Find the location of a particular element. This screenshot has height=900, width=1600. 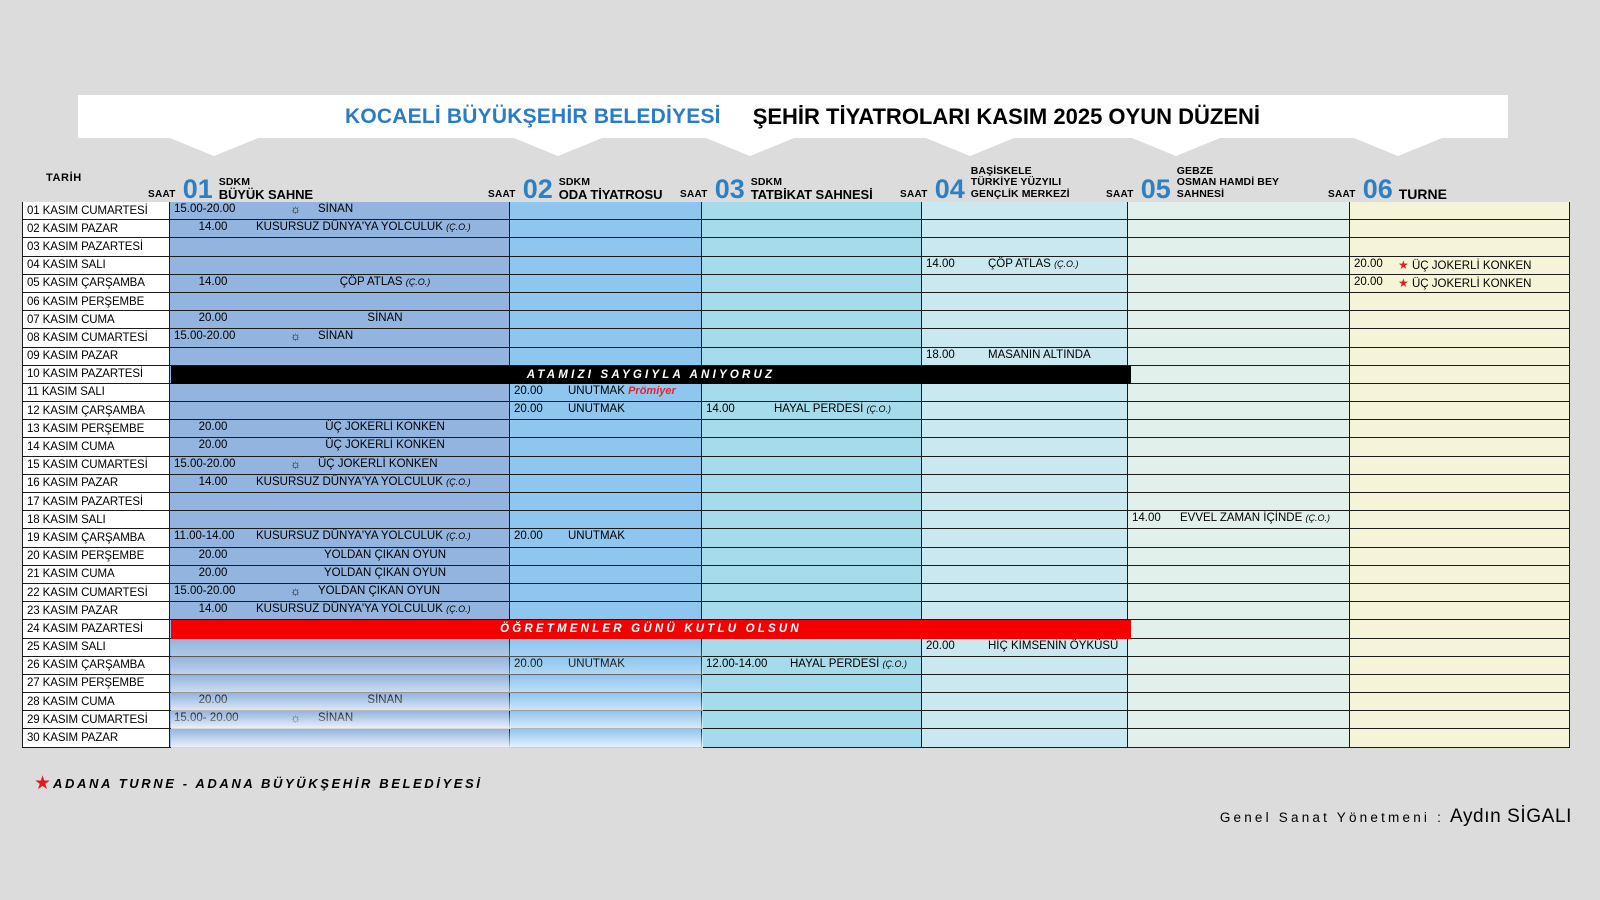

venue-cell-3: 14.00 HAYAL PERDESİ (Ç.O.) is located at coordinates (812, 411).